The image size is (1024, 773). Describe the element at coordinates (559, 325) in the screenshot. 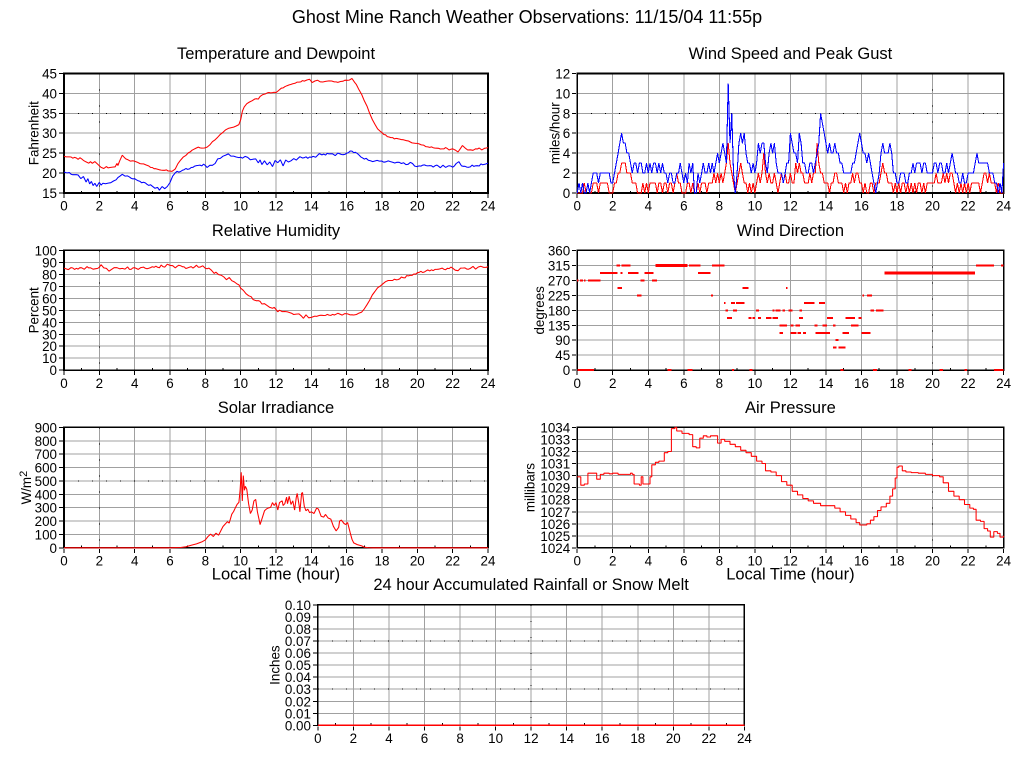

I see `svg-text: 135` at that location.